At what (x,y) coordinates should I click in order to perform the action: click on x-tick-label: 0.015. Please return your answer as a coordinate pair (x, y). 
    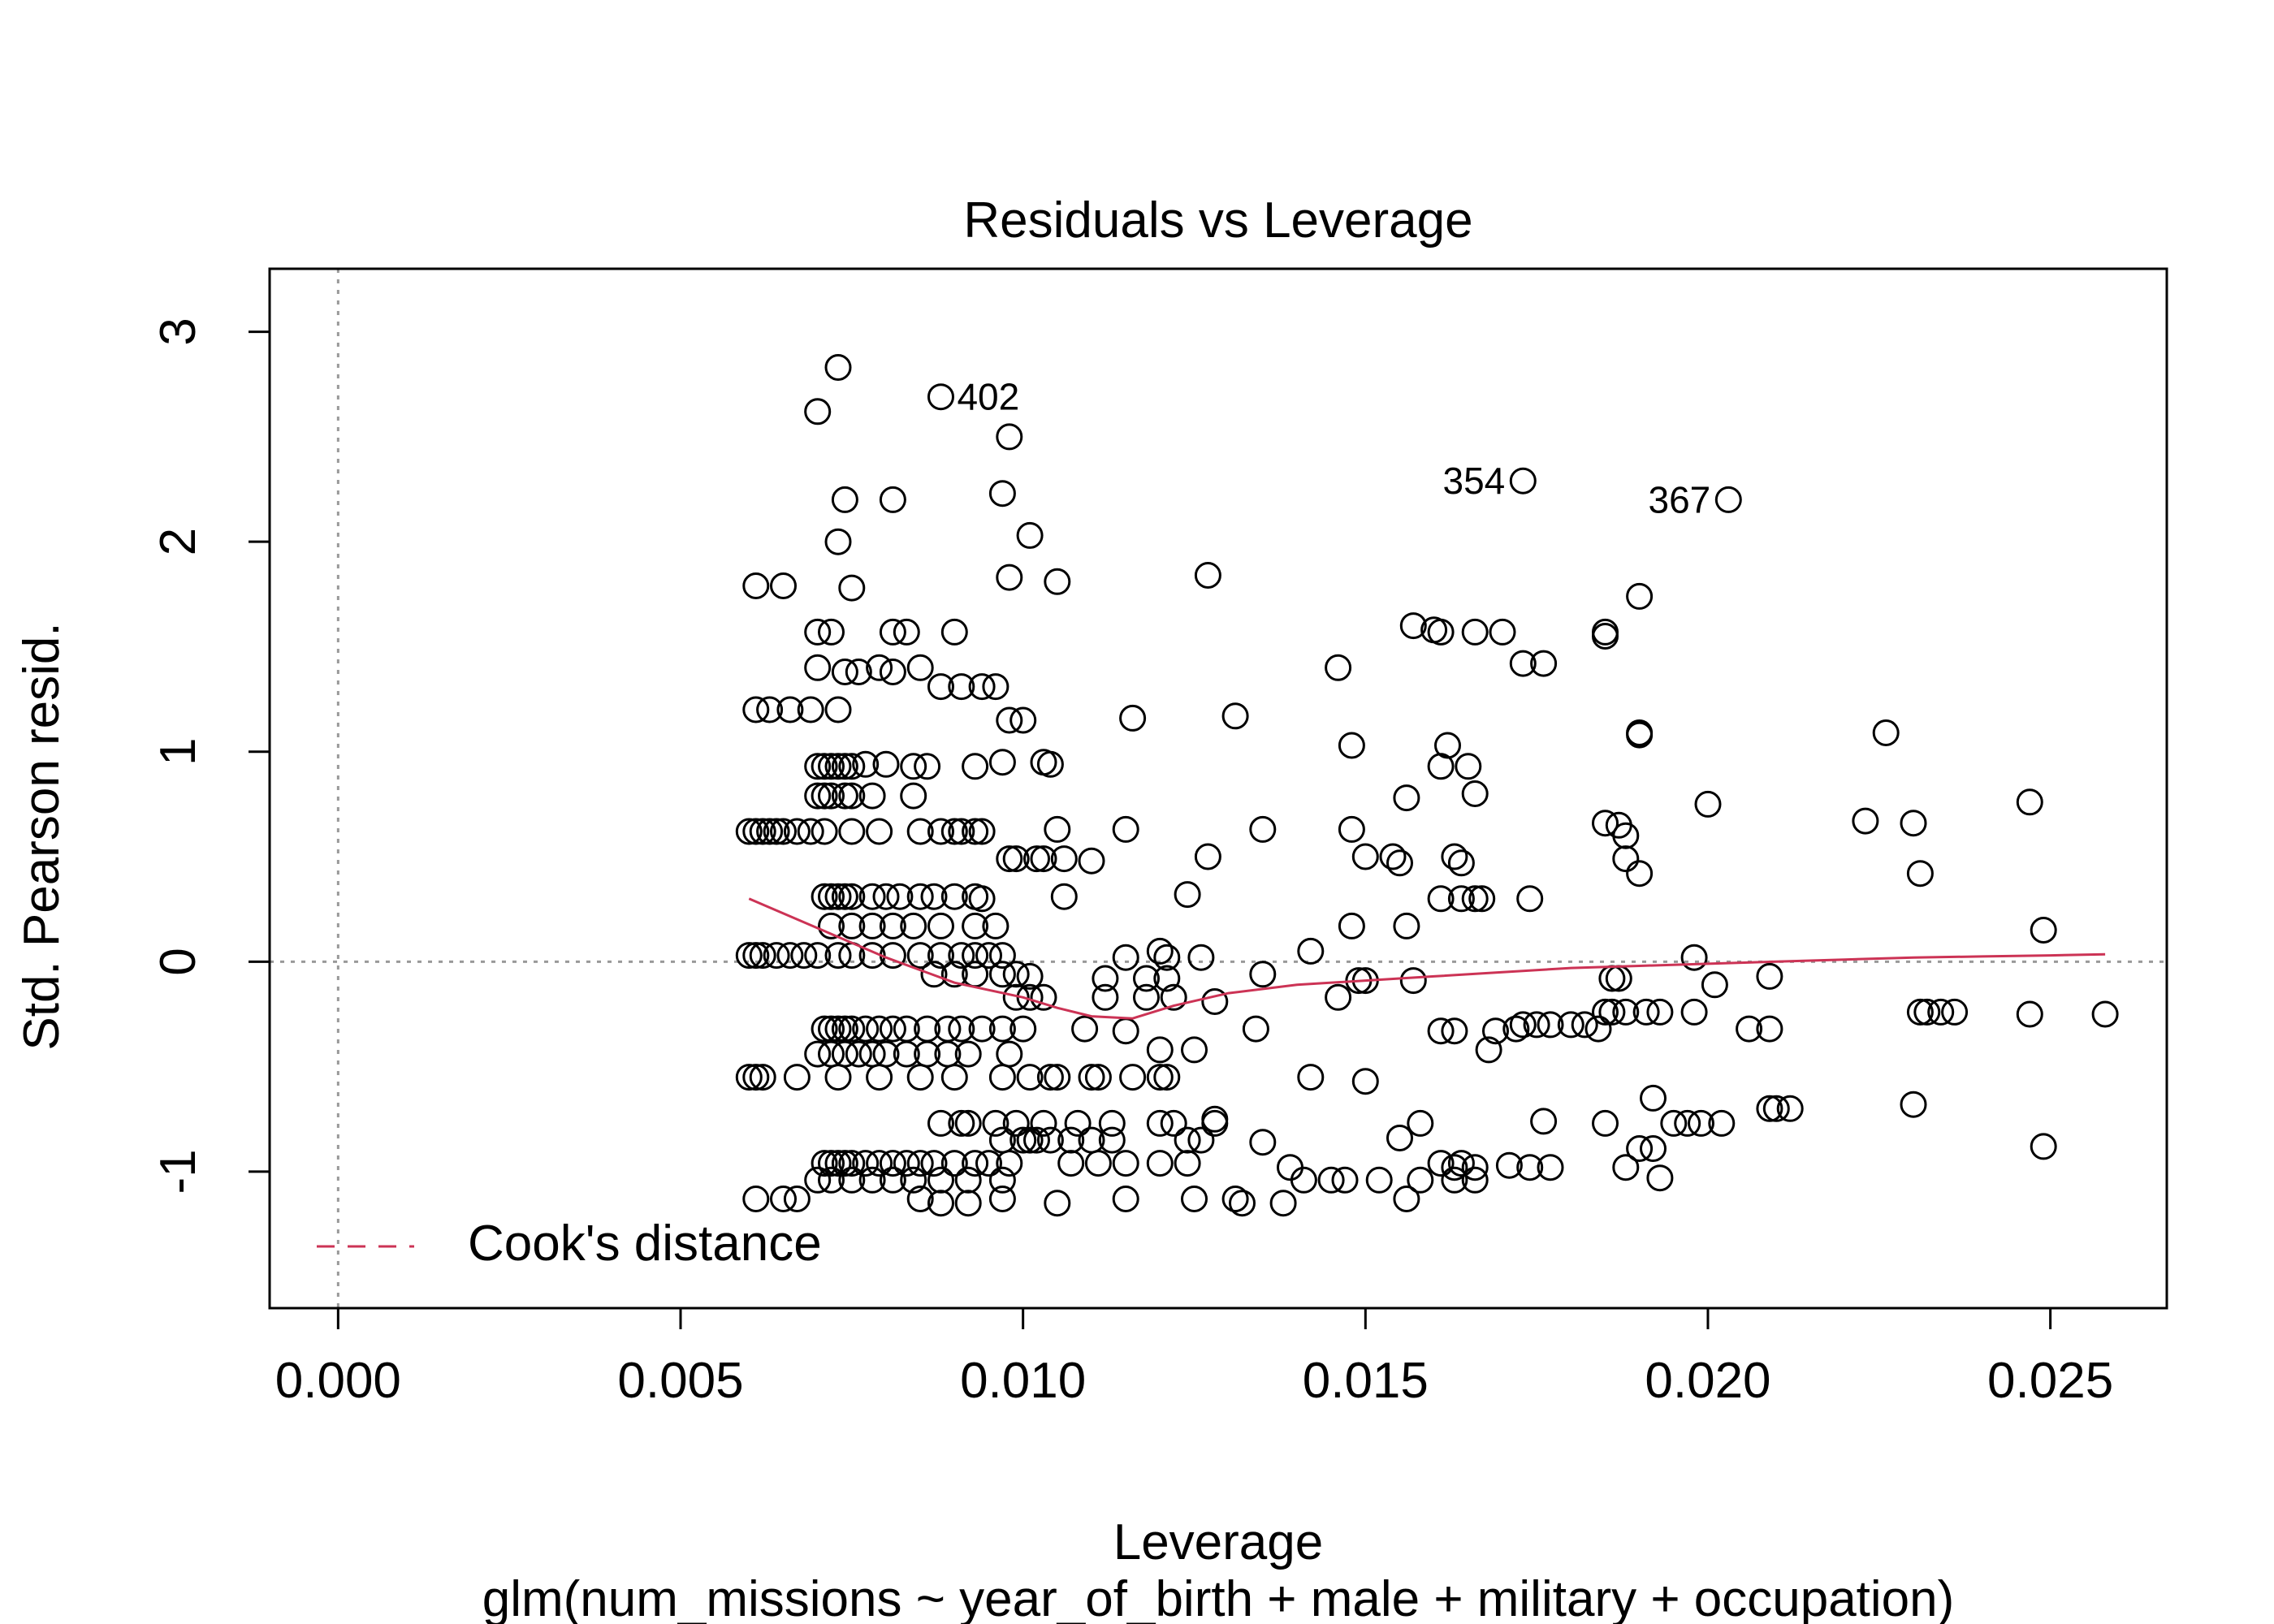
    Looking at the image, I should click on (1366, 1381).